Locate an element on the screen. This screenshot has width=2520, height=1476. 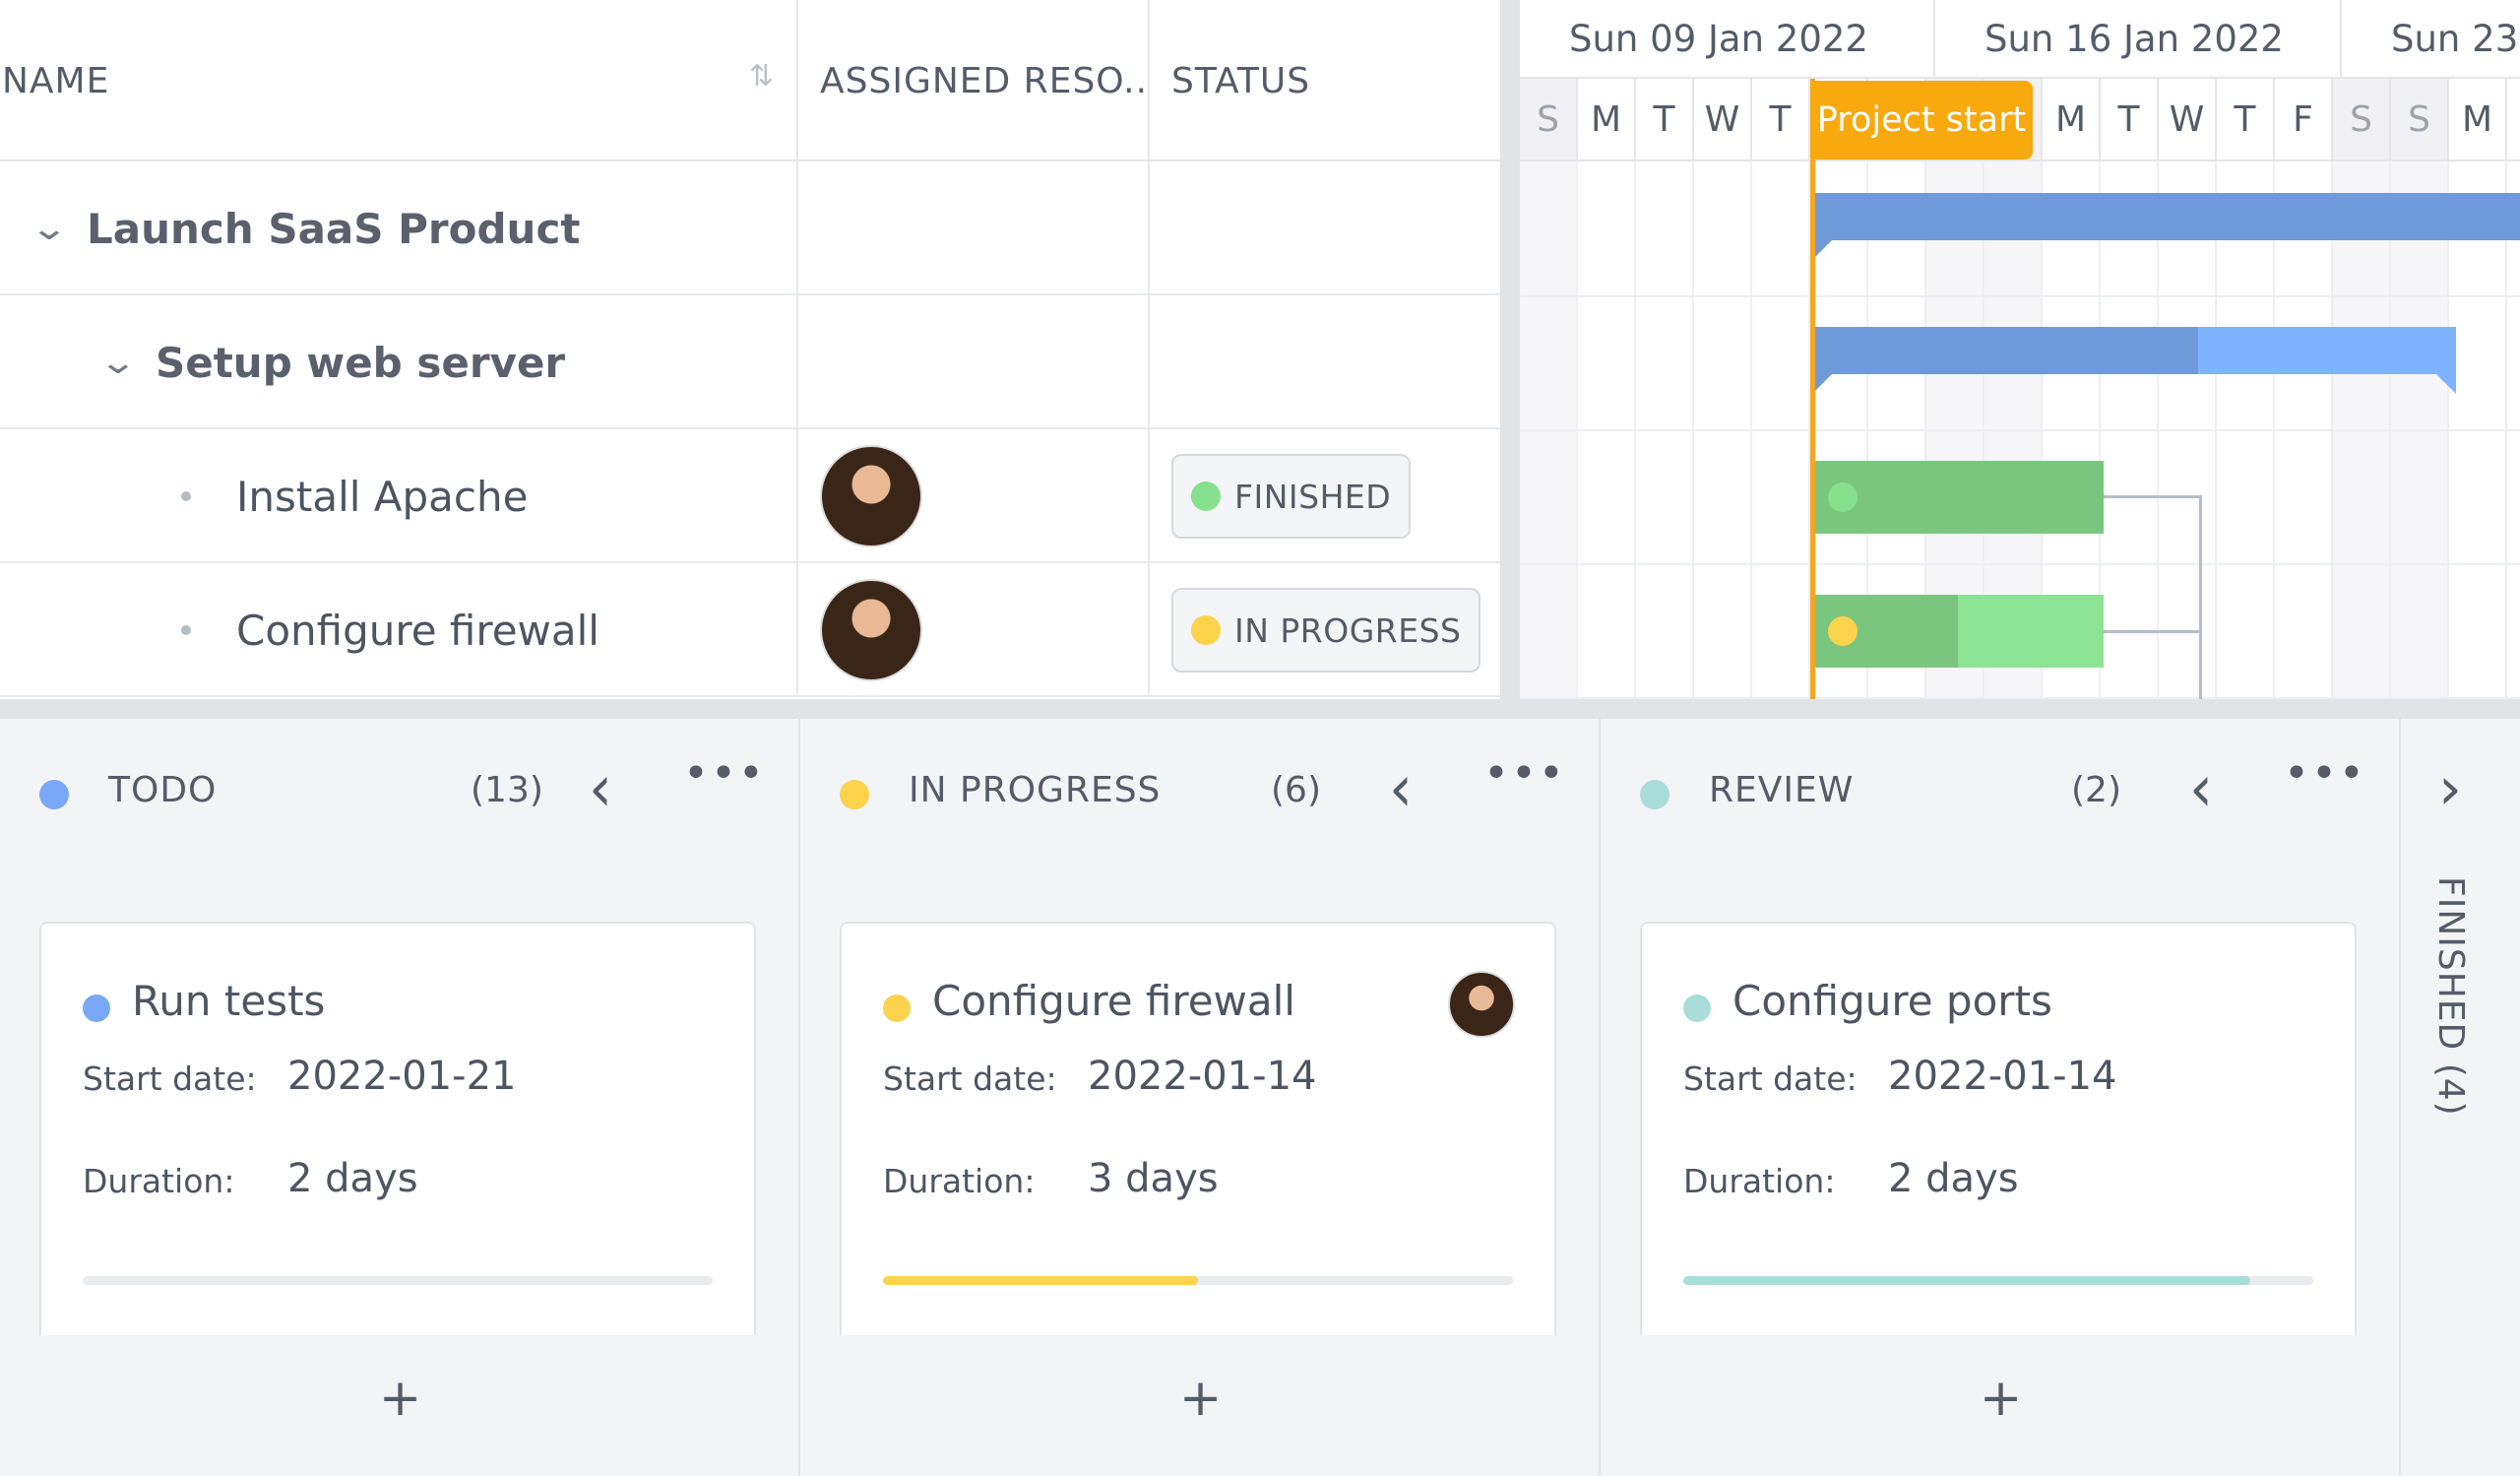
task-name: Install Apache is located at coordinates (382, 496).